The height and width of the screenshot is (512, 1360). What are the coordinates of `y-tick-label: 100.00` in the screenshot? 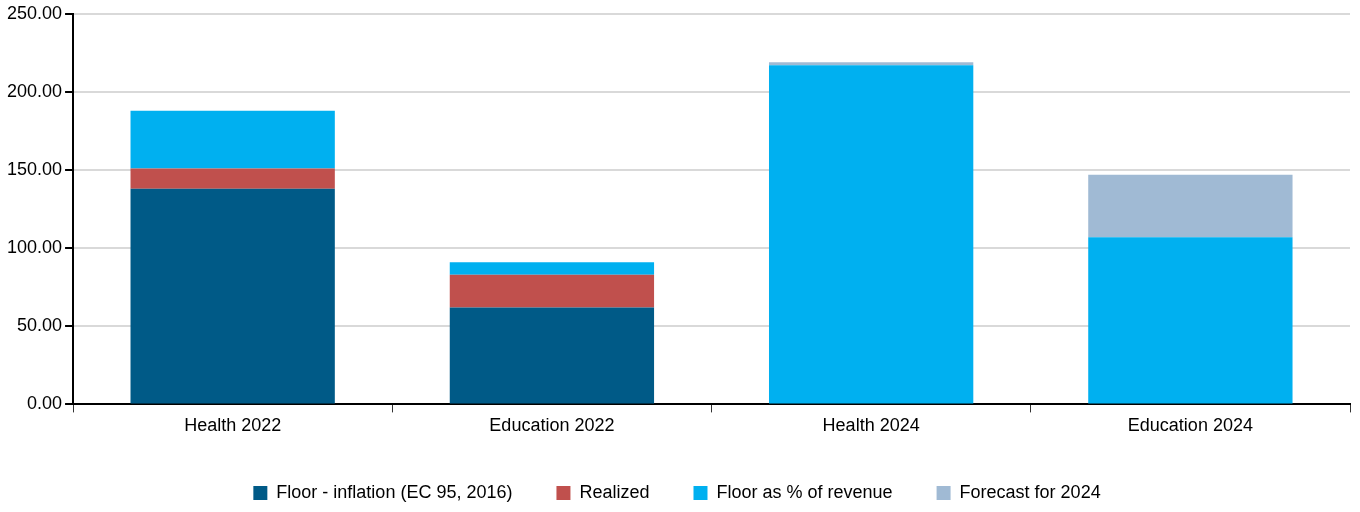 It's located at (34, 247).